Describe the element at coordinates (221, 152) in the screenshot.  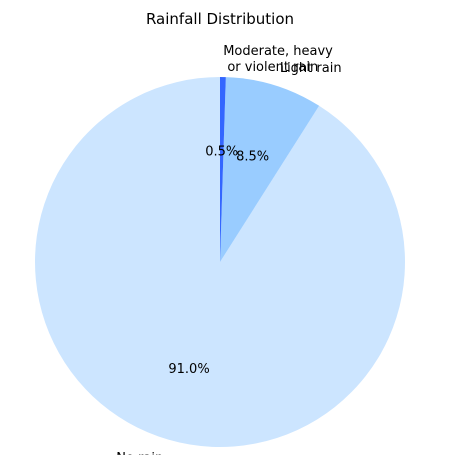
I see `slice-percent-2: 0.5%` at that location.